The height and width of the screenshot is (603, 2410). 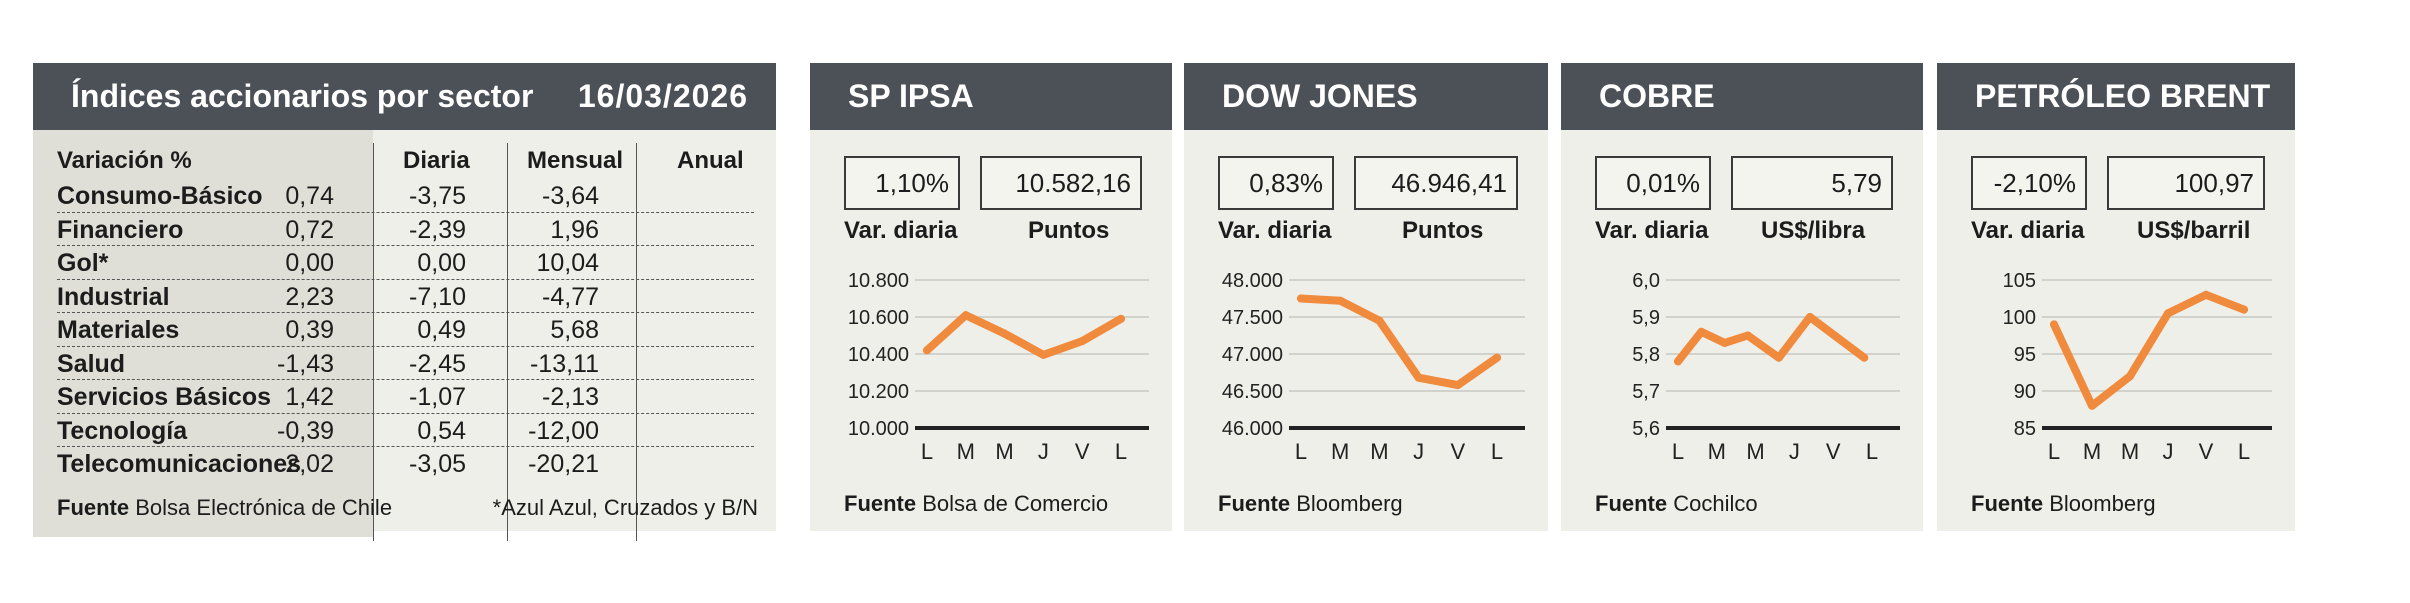 I want to click on chart-source: Fuente Bloomberg, so click(x=1310, y=504).